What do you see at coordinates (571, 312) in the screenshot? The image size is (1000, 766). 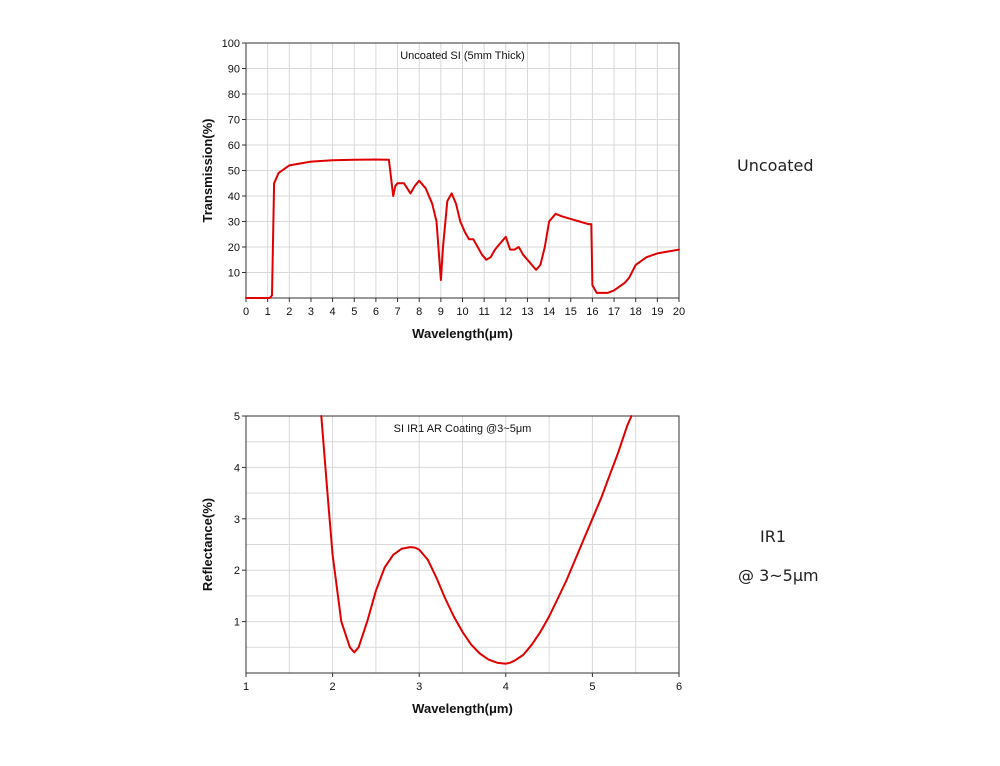 I see `transmission-x-tick-label: 15` at bounding box center [571, 312].